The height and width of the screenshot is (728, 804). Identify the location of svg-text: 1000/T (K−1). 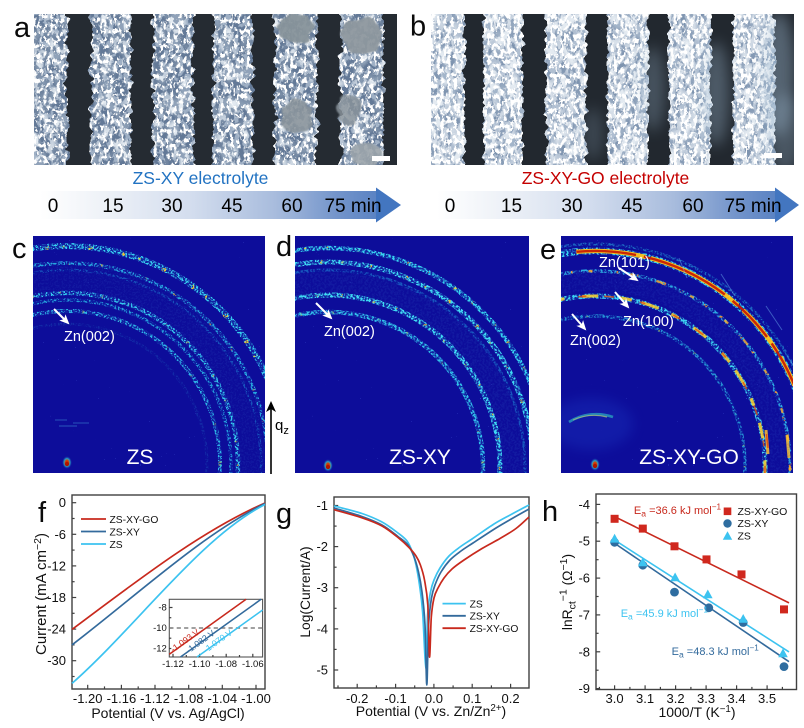
(696, 712).